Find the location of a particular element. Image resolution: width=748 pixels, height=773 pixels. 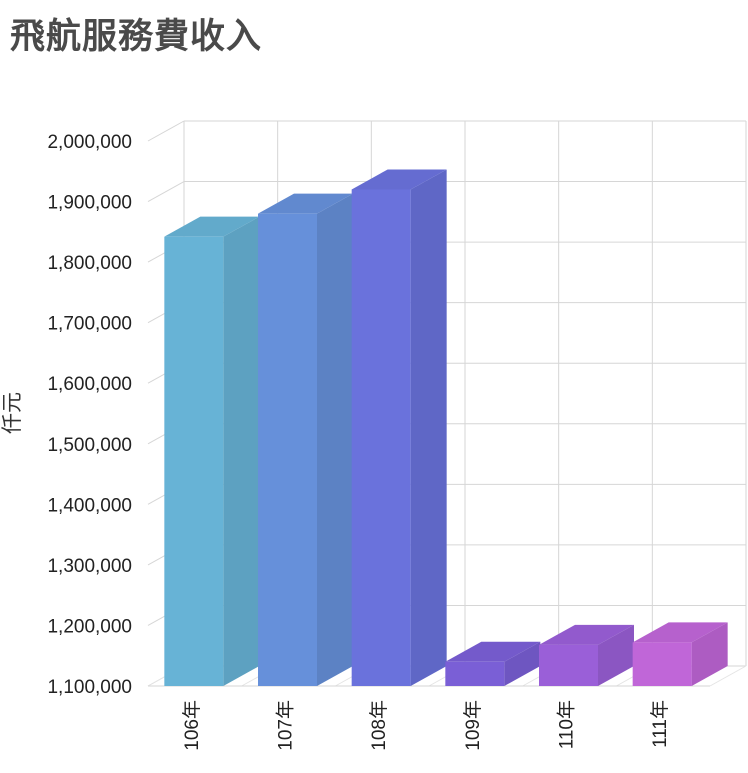

y-tick-label: 1,100,000 is located at coordinates (89, 687).